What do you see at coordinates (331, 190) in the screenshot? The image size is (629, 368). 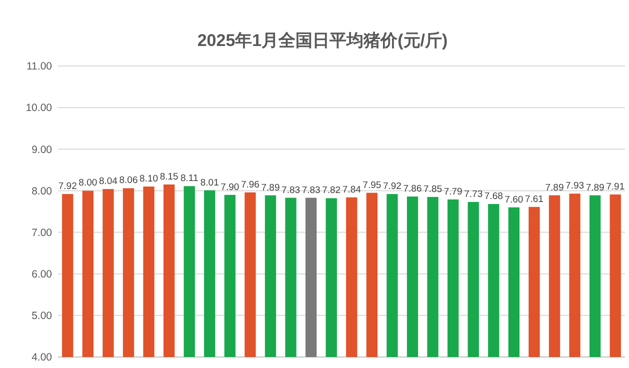 I see `data-label: 7.82` at bounding box center [331, 190].